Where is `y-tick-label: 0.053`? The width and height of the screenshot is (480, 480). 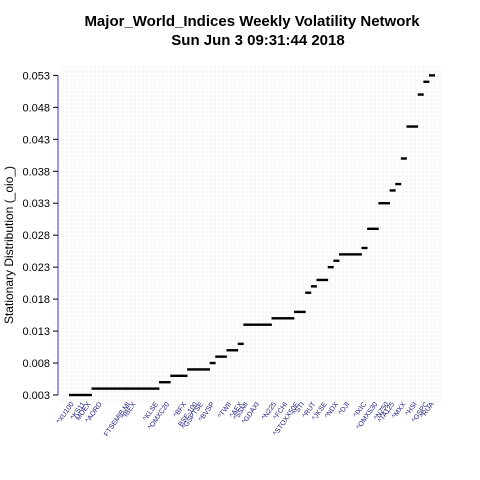
y-tick-label: 0.053 is located at coordinates (36, 76).